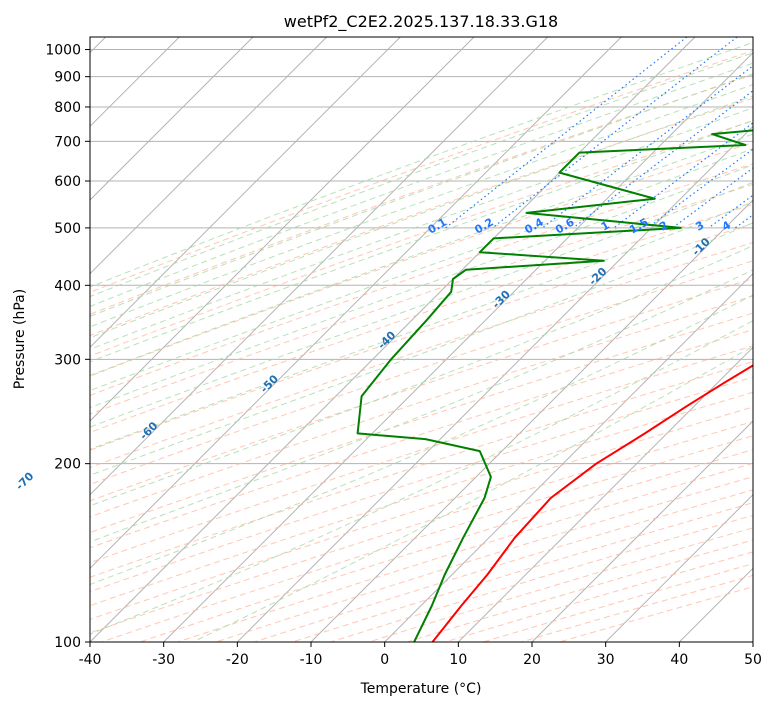  Describe the element at coordinates (384, 660) in the screenshot. I see `x-tick-label: 0` at that location.